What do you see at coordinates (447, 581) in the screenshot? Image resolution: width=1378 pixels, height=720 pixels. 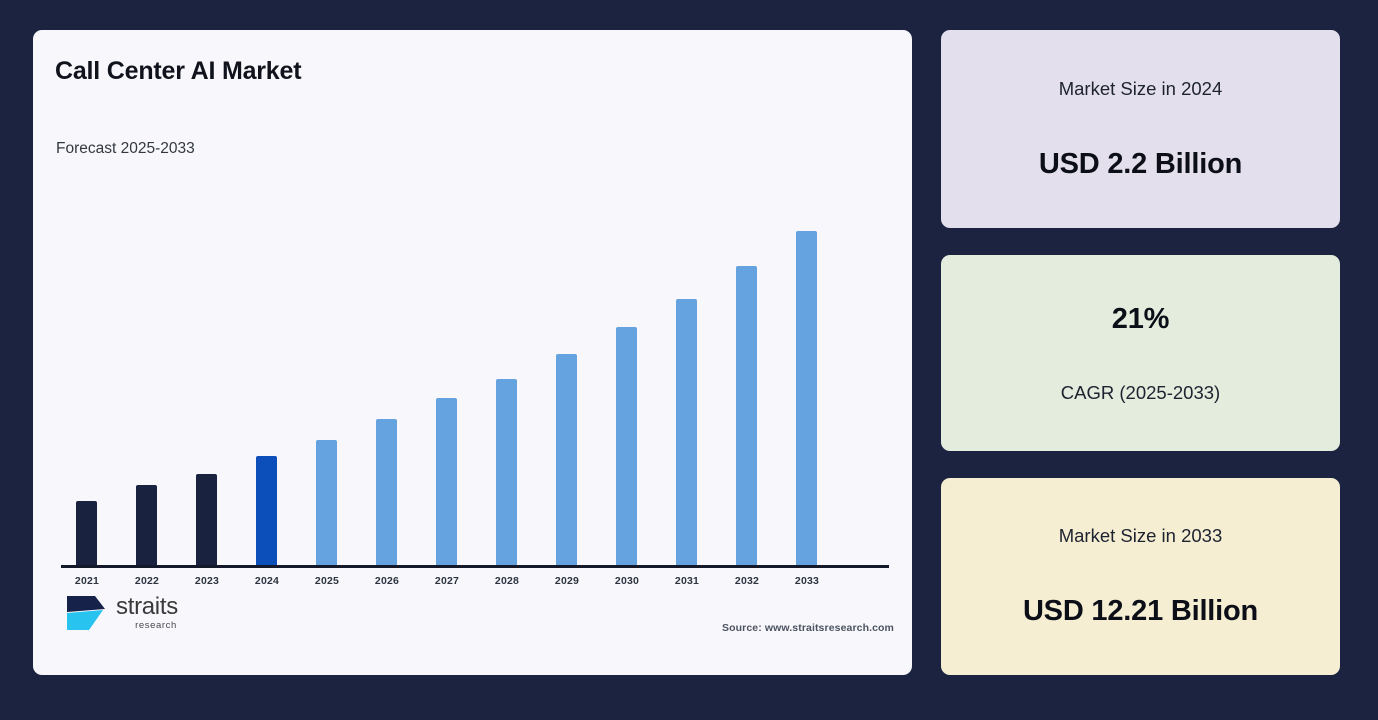 I see `x-tick-label-2027: 2027` at bounding box center [447, 581].